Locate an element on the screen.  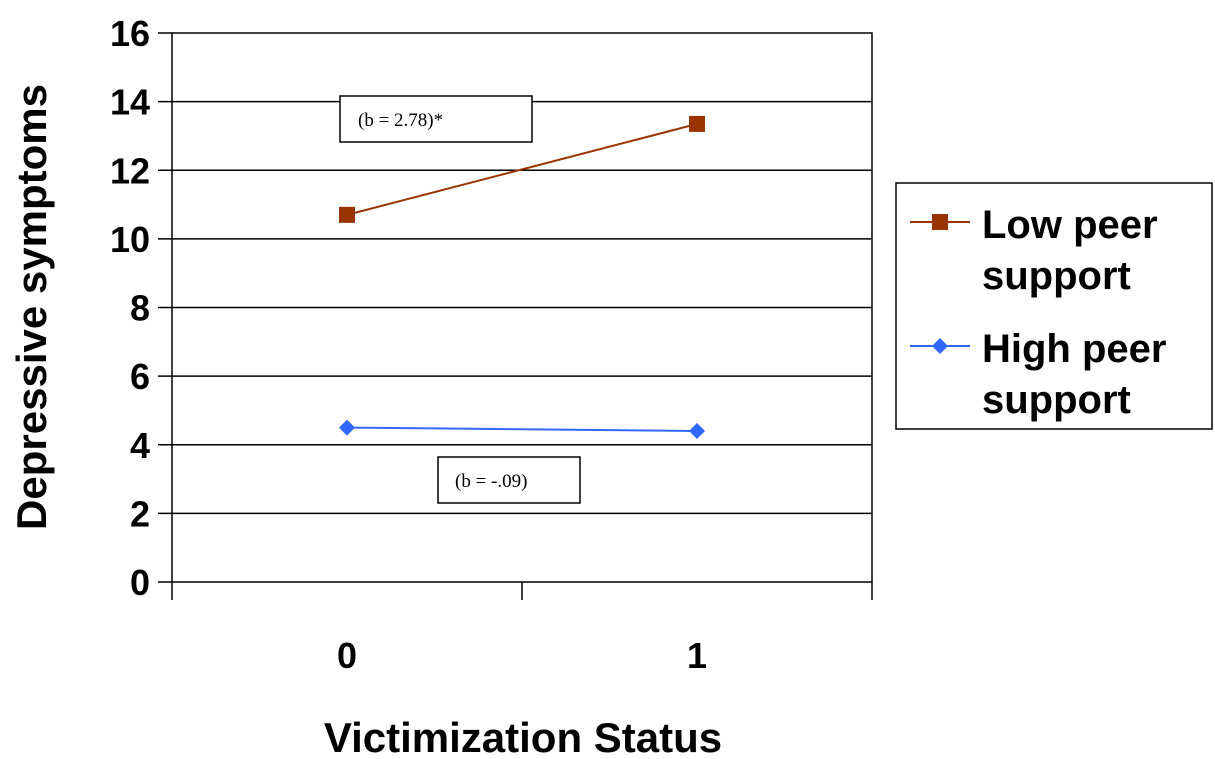
y-tick-label: 14 is located at coordinates (130, 102).